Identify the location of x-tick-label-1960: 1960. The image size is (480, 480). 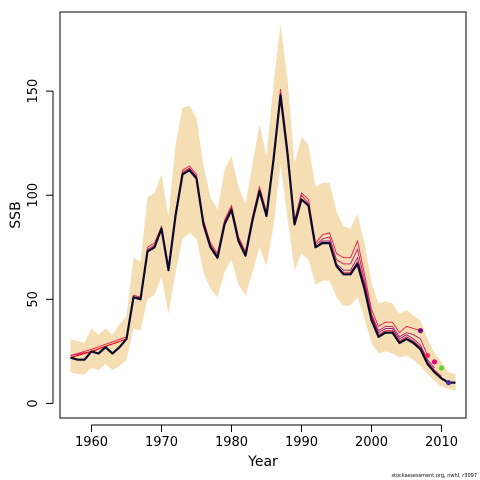
(91, 442).